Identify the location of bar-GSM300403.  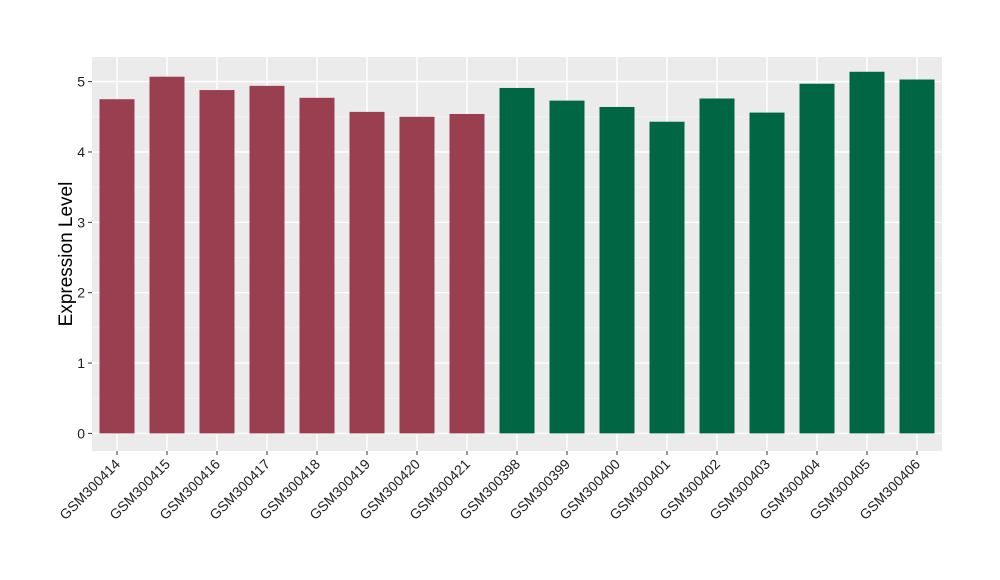
(767, 273).